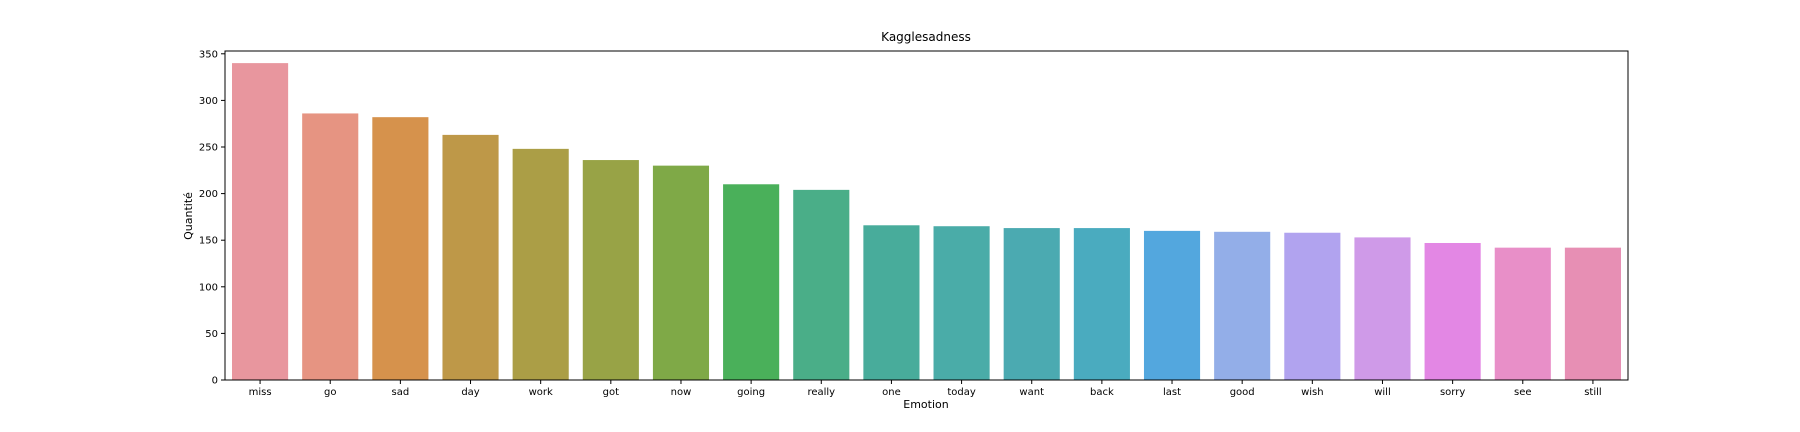 The image size is (1800, 432). I want to click on x-tick-label-got: got, so click(611, 392).